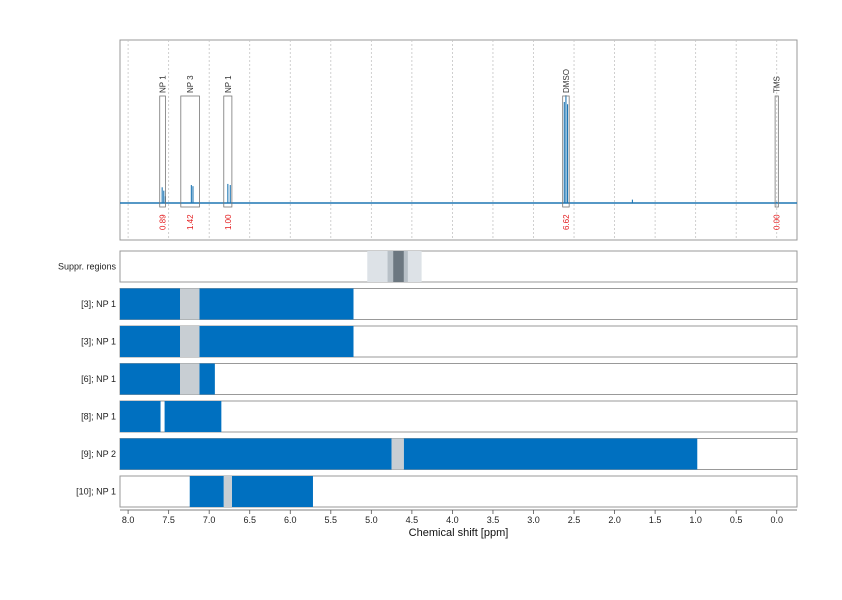  I want to click on x-tick-label: 7.5, so click(168, 520).